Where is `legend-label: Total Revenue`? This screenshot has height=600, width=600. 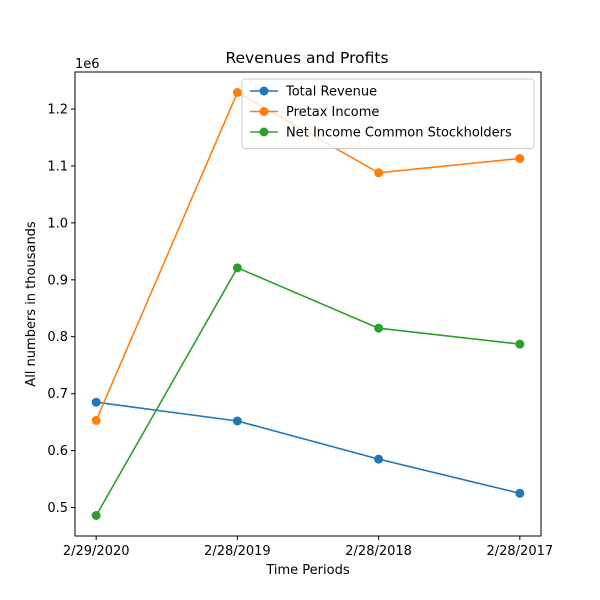 legend-label: Total Revenue is located at coordinates (331, 92).